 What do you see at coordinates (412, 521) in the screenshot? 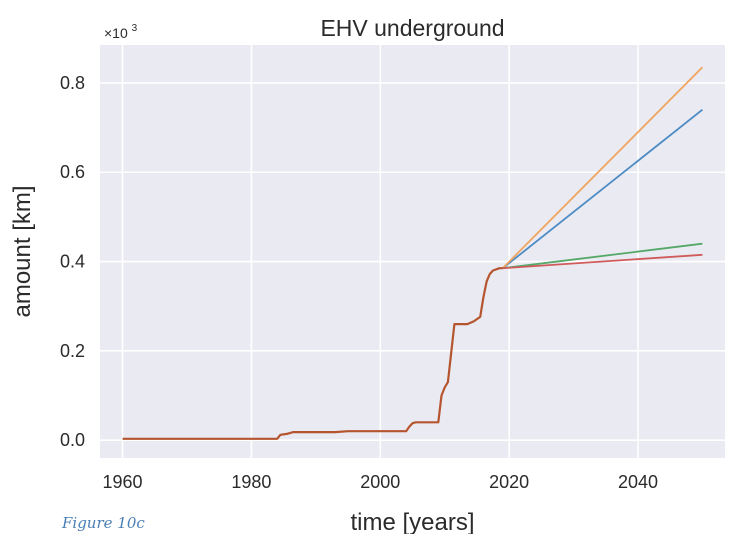
I see `x-axis-label: time [years]` at bounding box center [412, 521].